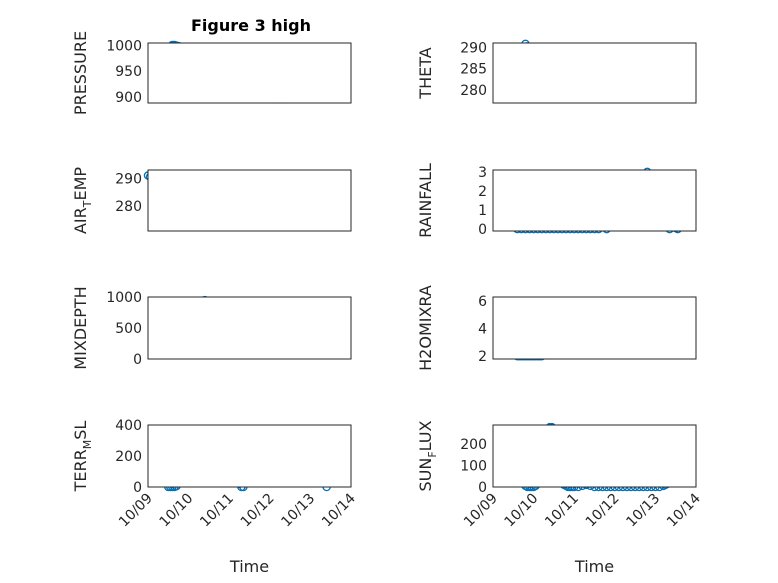  I want to click on y-tick-label: 285, so click(473, 70).